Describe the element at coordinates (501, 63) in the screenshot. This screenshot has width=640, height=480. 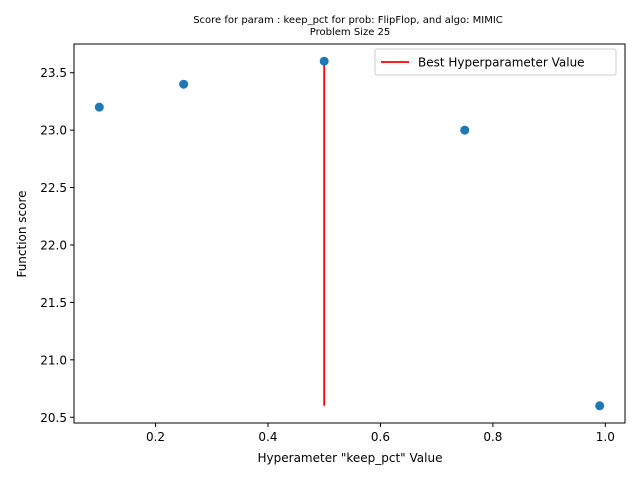
I see `legend-label-best-hyperparameter: Best Hyperparameter Value` at that location.